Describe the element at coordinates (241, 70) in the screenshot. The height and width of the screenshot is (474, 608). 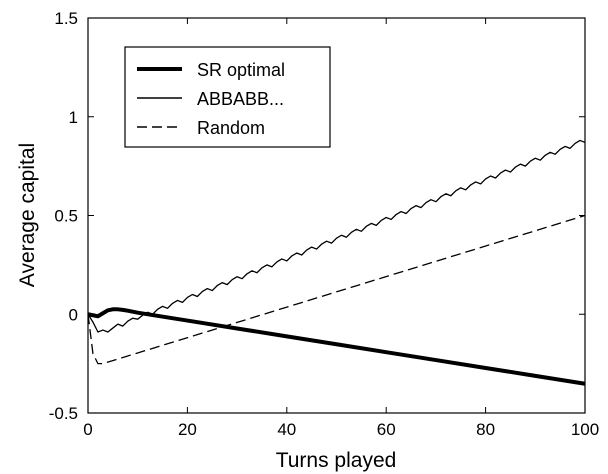
I see `legend-label-sr-optimal: SR optimal` at that location.